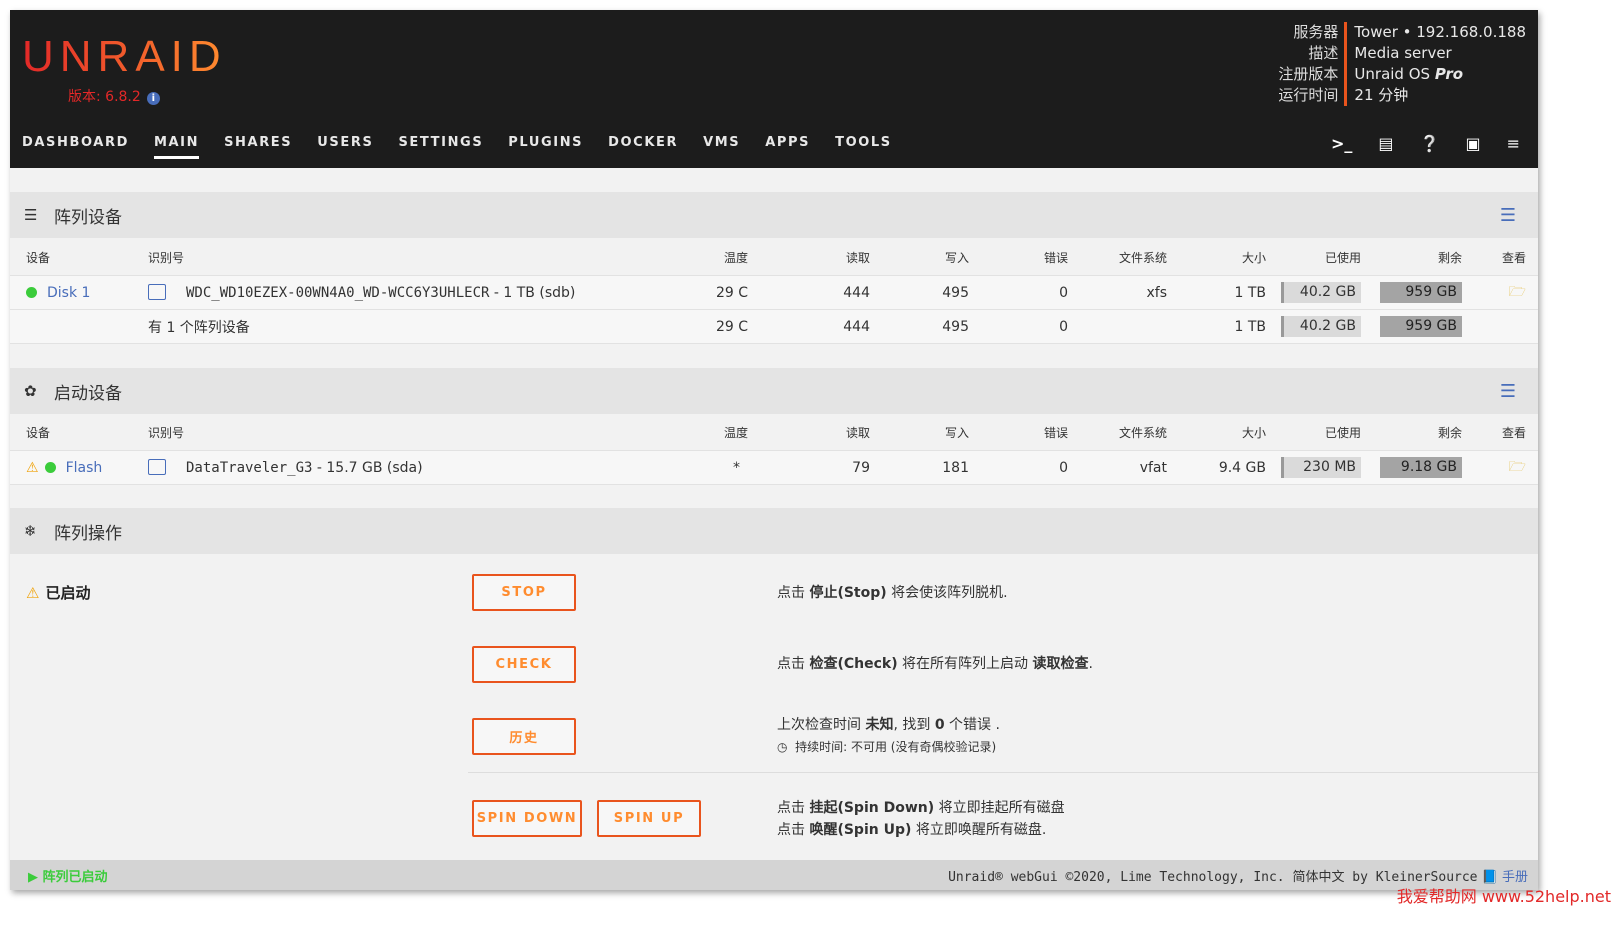  I want to click on registration: Unraid OS Pro, so click(1440, 74).